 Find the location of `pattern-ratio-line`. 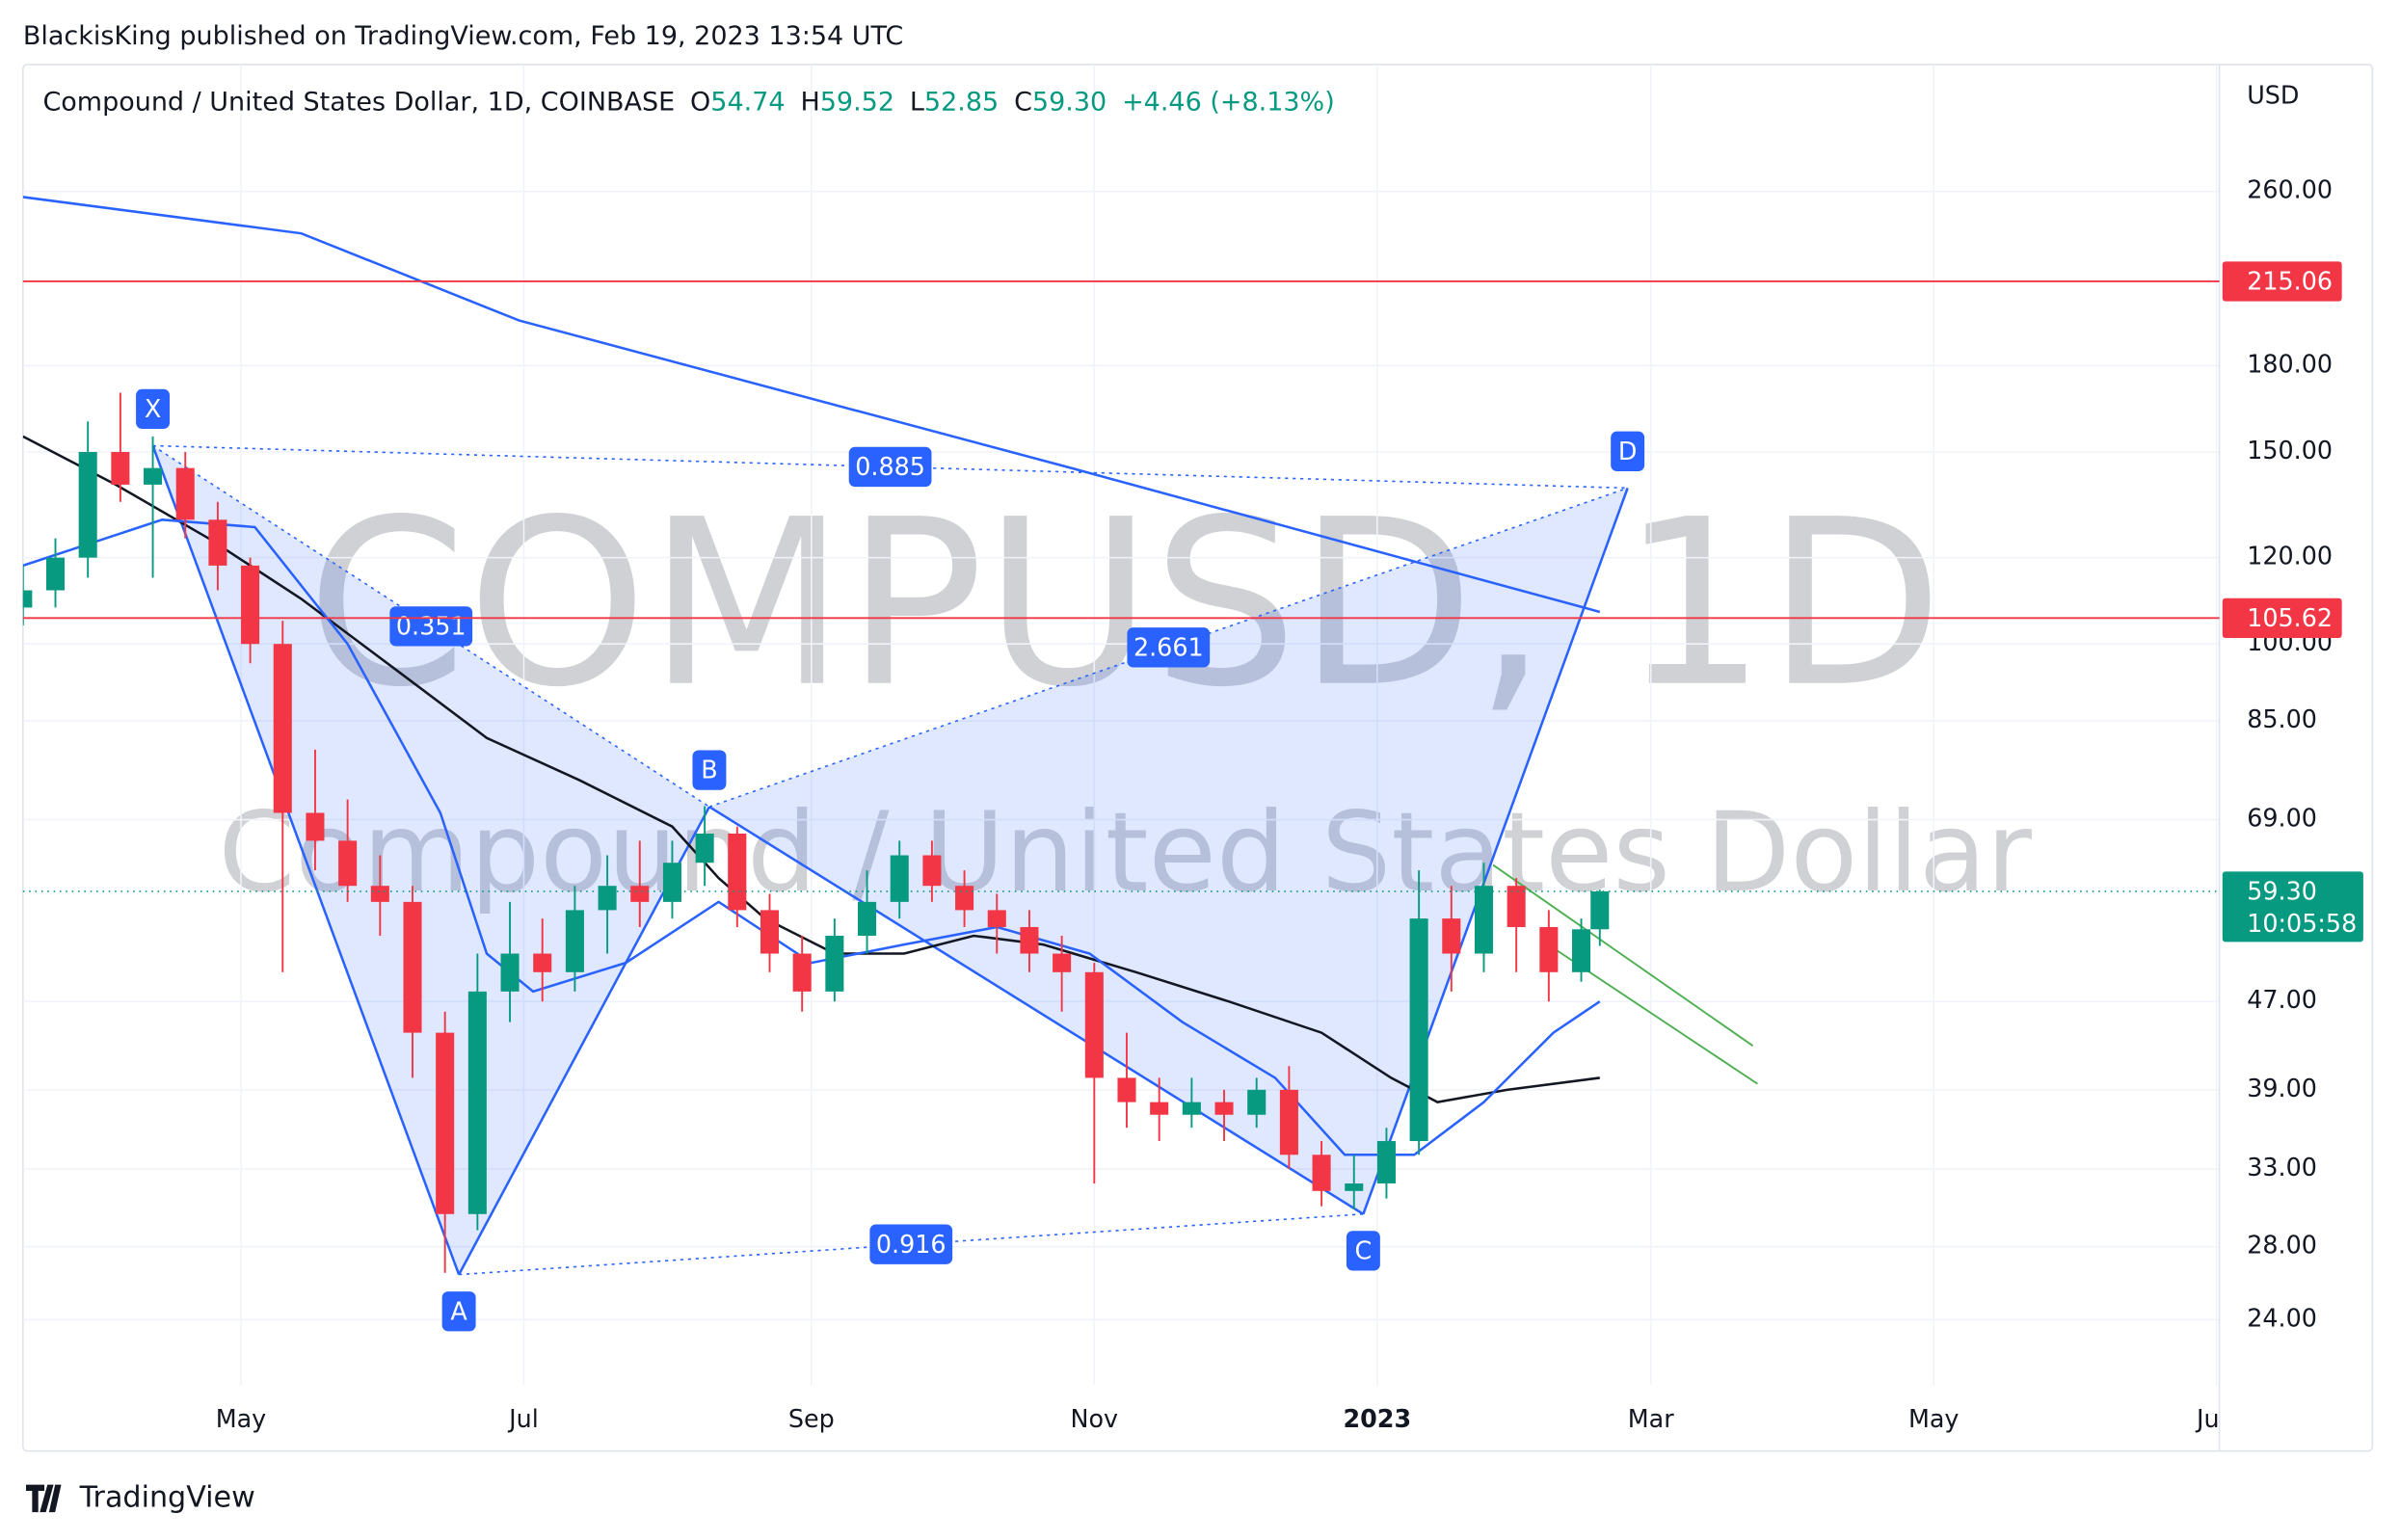

pattern-ratio-line is located at coordinates (1168, 647).